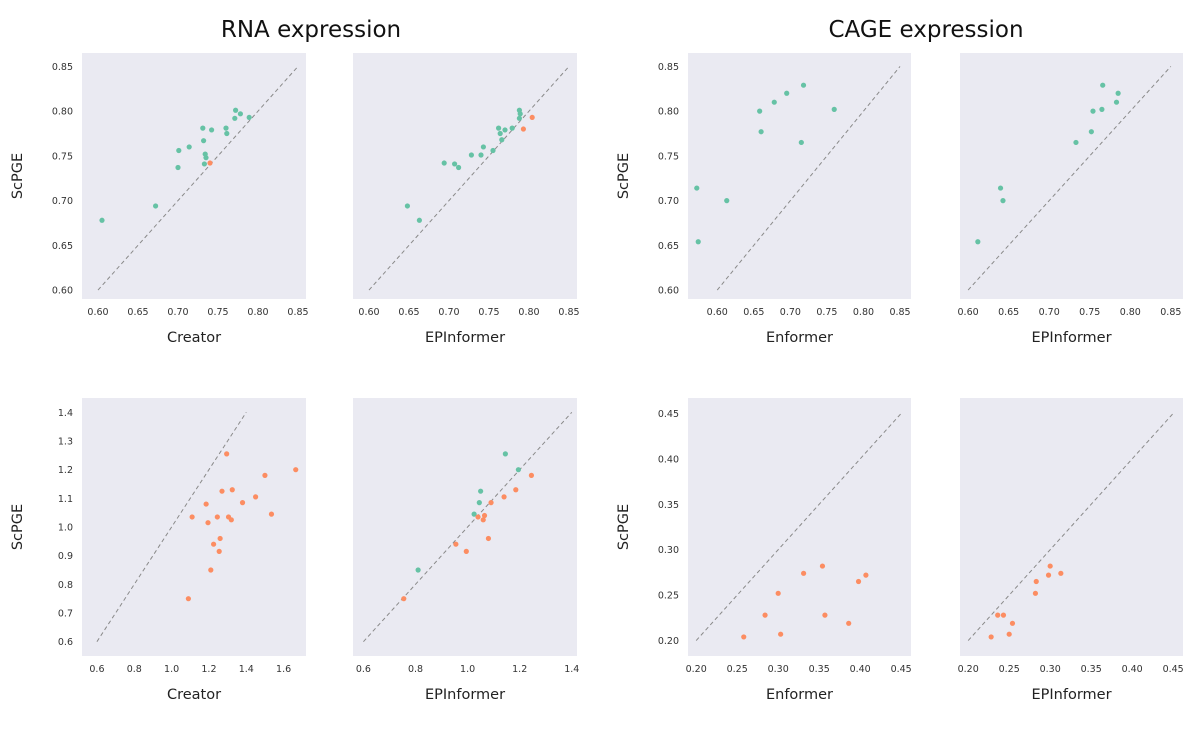  Describe the element at coordinates (65, 585) in the screenshot. I see `y-tick-label: 0.8` at that location.